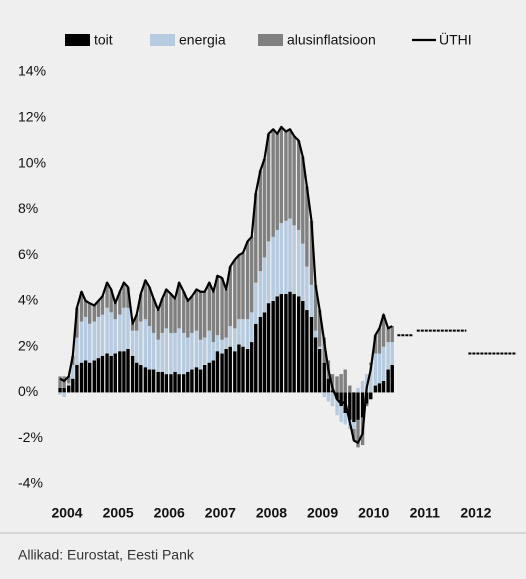 Image resolution: width=526 pixels, height=579 pixels. What do you see at coordinates (28, 300) in the screenshot?
I see `y-tick-label: 4%` at bounding box center [28, 300].